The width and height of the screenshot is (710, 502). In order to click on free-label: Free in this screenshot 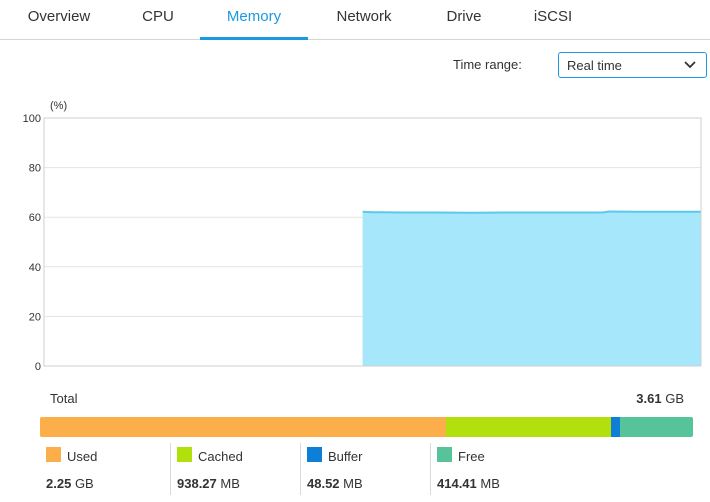, I will do `click(471, 456)`.